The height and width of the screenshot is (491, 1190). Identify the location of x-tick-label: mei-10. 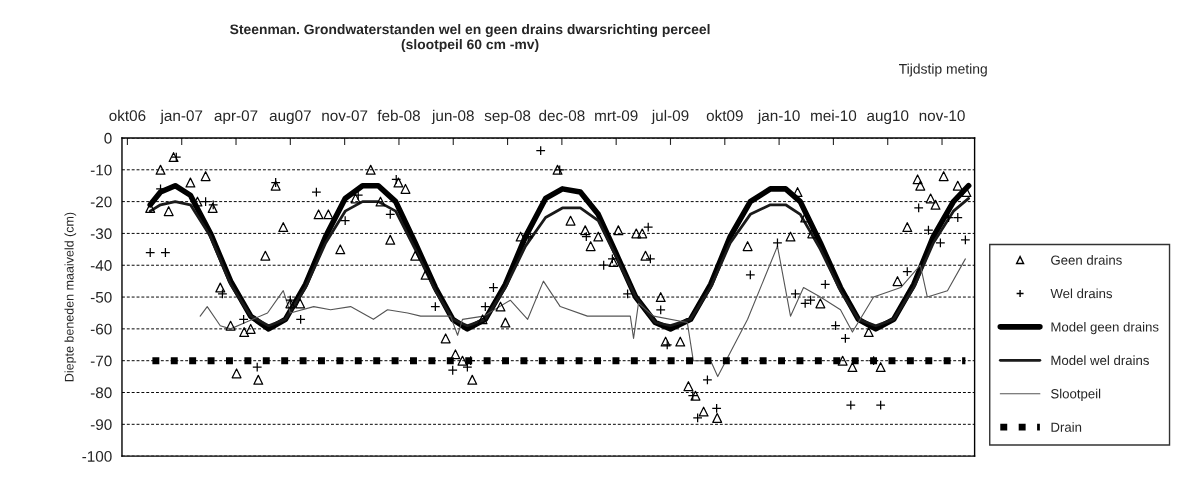
(834, 115).